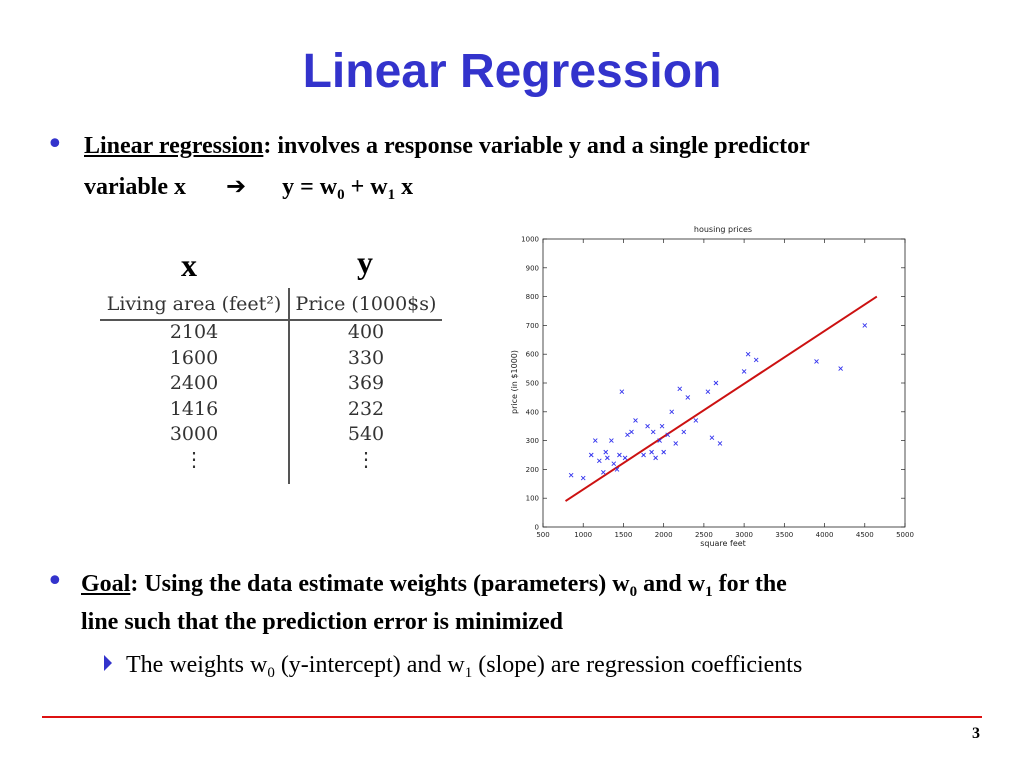 The width and height of the screenshot is (1024, 768). I want to click on y-tick-label: 600, so click(532, 355).